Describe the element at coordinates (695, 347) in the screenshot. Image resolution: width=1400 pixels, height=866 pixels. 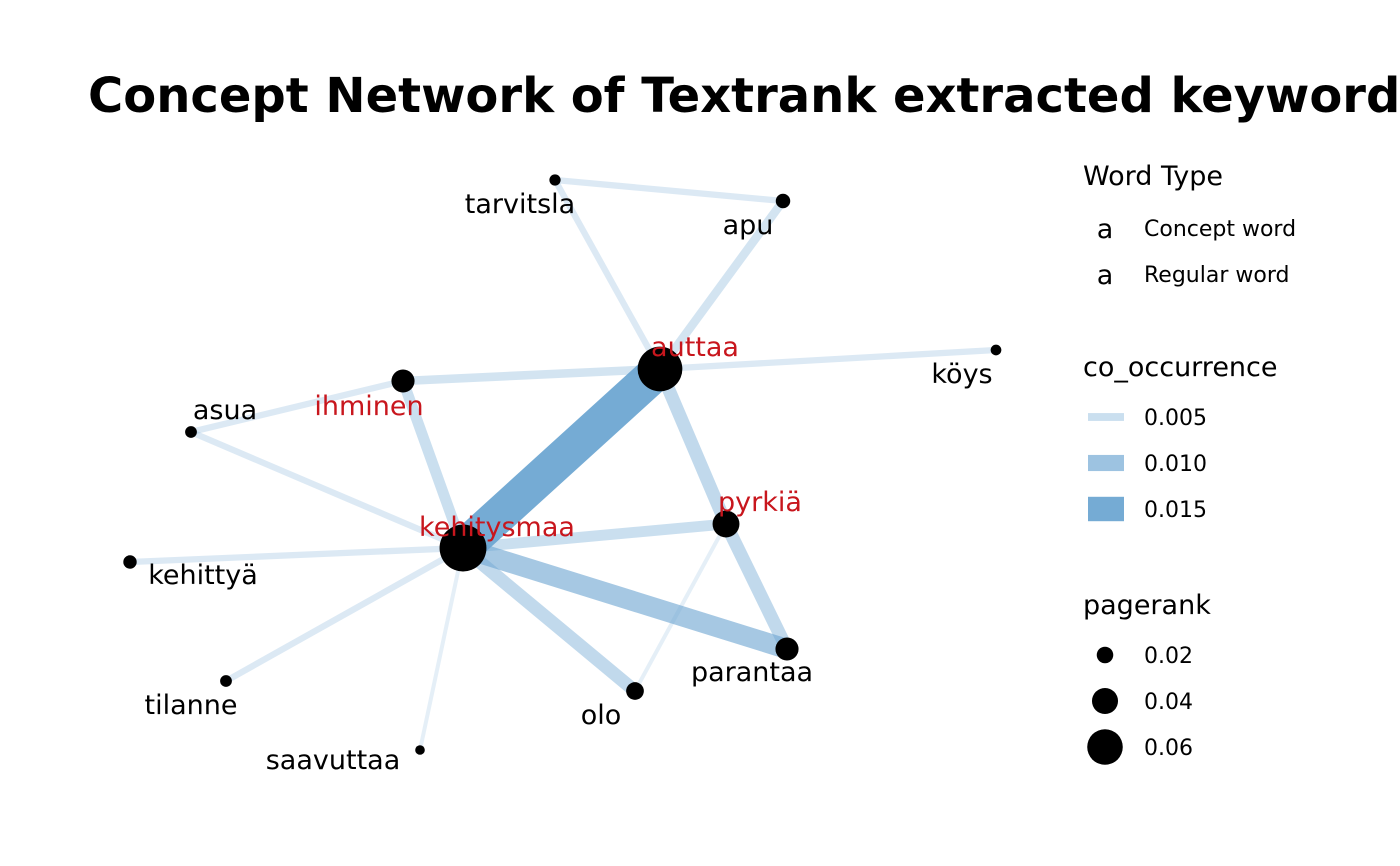
I see `node-label-auttaa: auttaa` at that location.